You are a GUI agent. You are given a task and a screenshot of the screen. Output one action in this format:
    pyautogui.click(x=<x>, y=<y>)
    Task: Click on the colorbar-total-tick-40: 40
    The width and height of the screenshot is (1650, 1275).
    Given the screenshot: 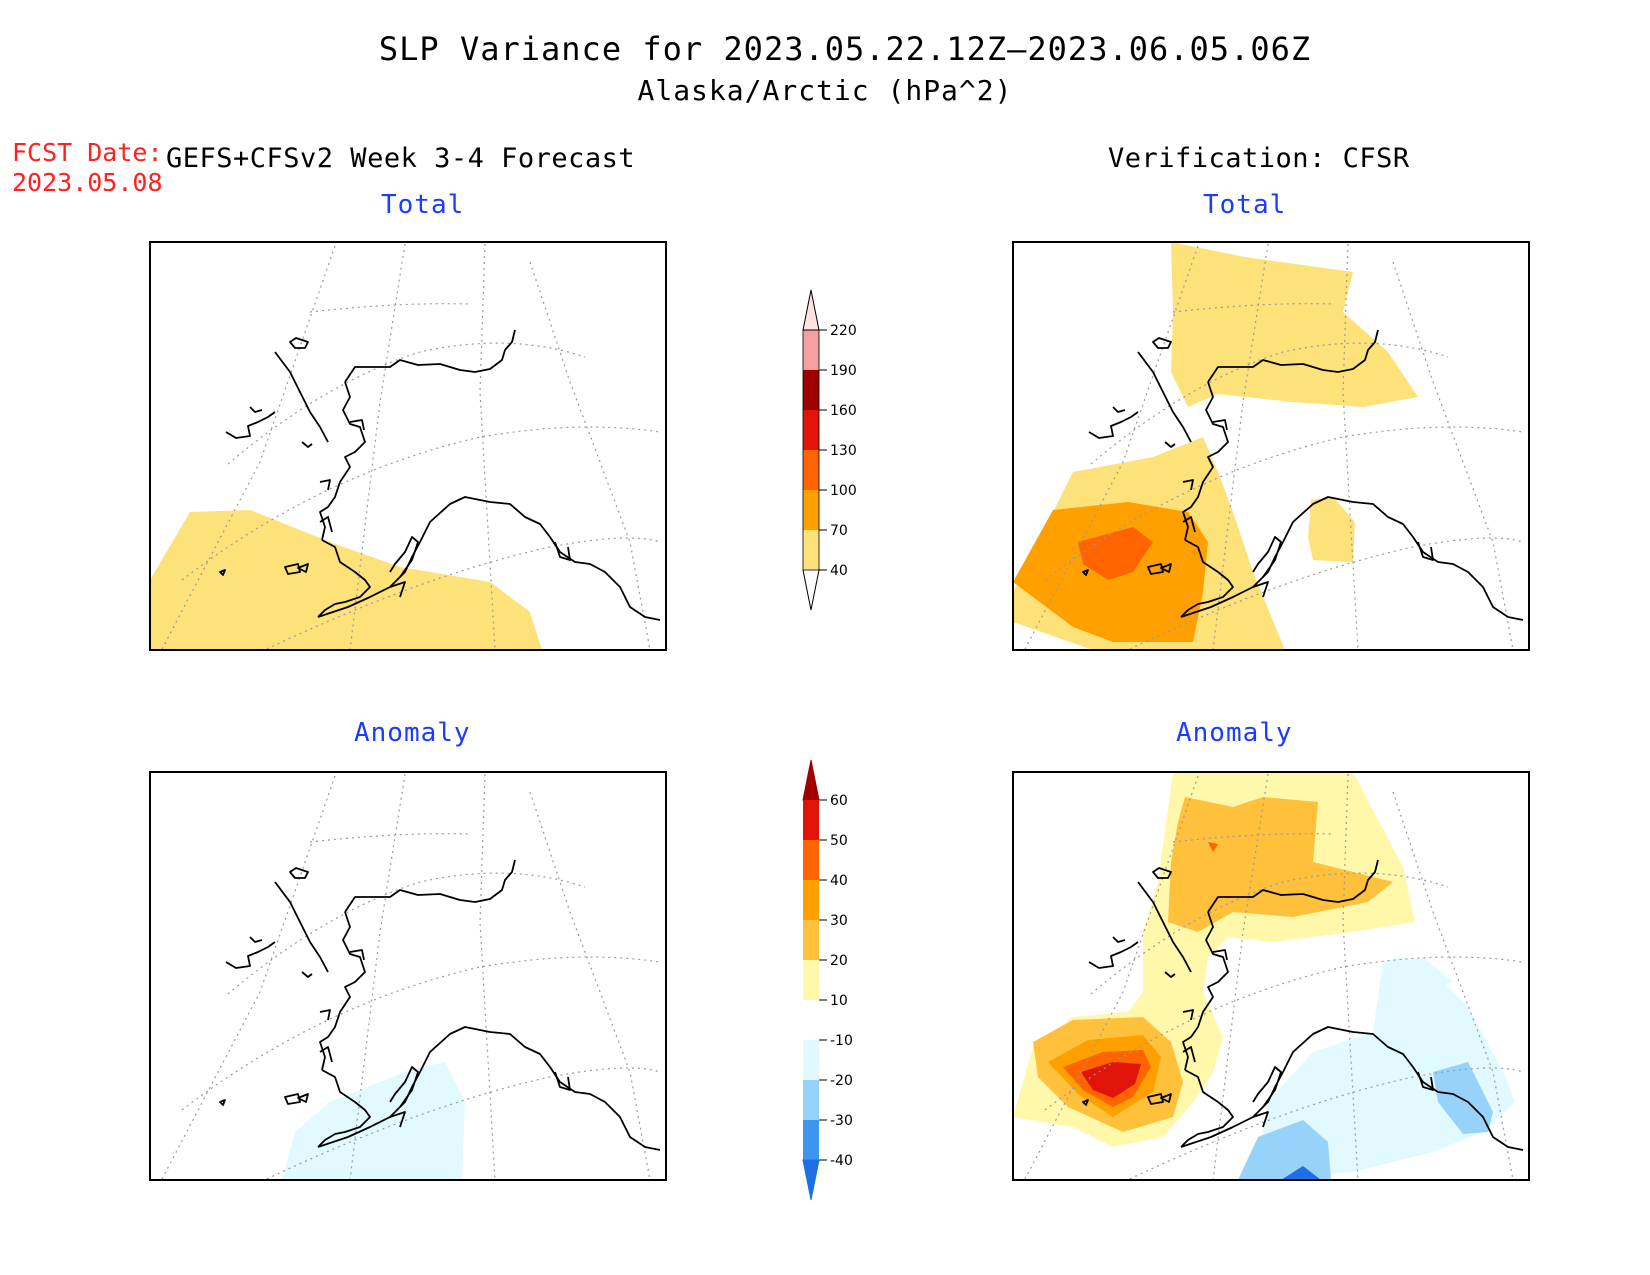 What is the action you would take?
    pyautogui.click(x=839, y=571)
    